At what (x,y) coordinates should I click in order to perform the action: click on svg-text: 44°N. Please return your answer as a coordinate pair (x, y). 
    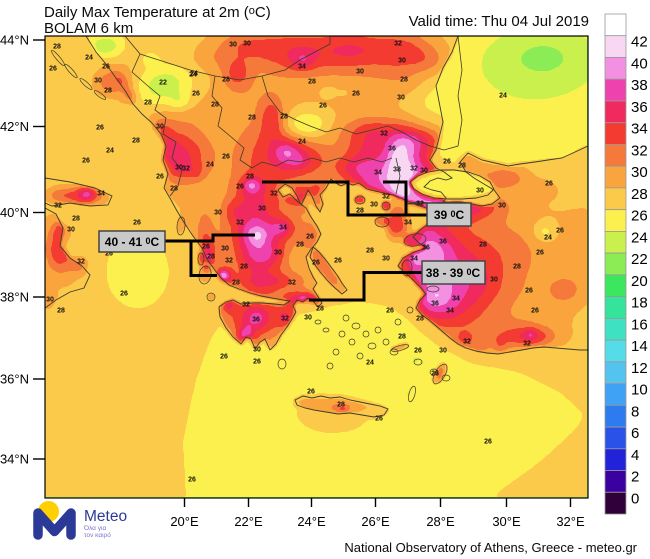
    Looking at the image, I should click on (14, 40).